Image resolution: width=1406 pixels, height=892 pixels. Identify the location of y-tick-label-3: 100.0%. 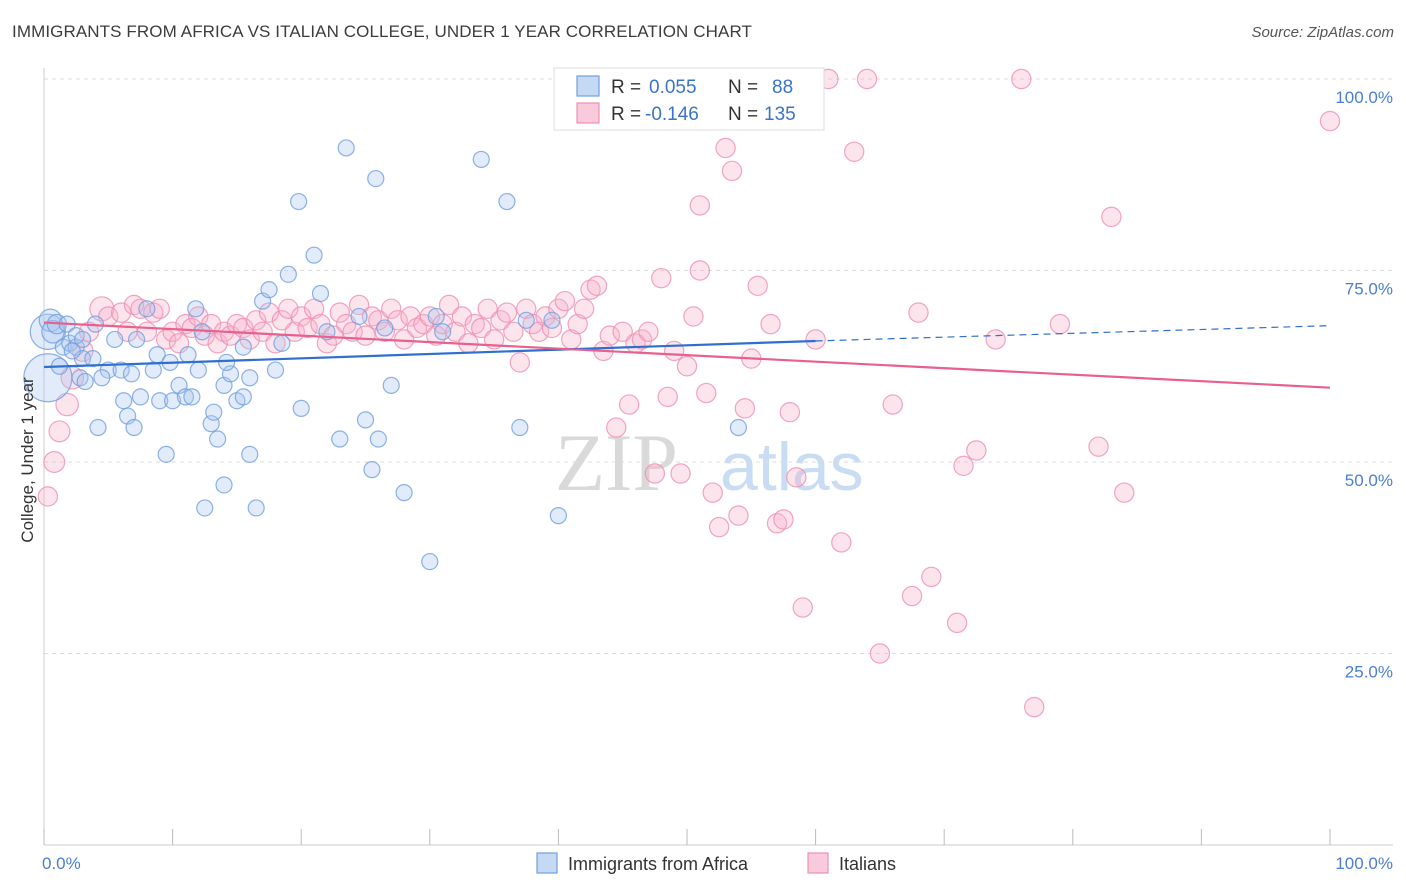
(1364, 97).